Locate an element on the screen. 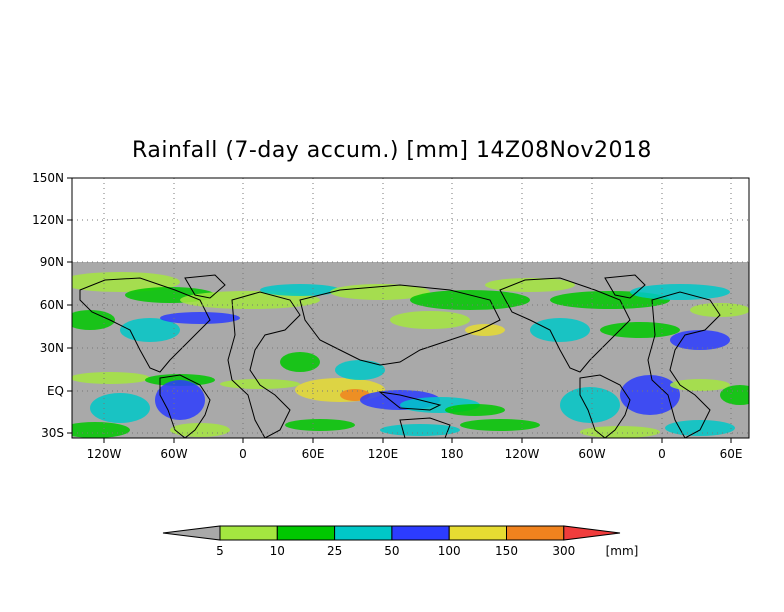 The image size is (784, 612). lat-tick-label: 30N is located at coordinates (52, 348).